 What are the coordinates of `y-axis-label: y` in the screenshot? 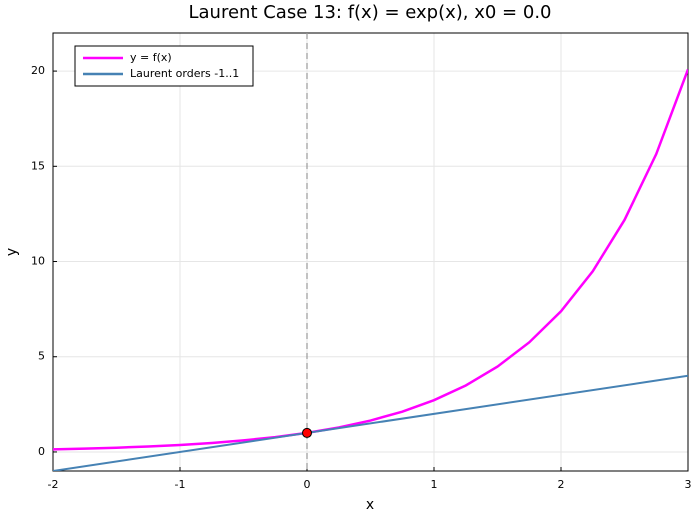 It's located at (12, 252).